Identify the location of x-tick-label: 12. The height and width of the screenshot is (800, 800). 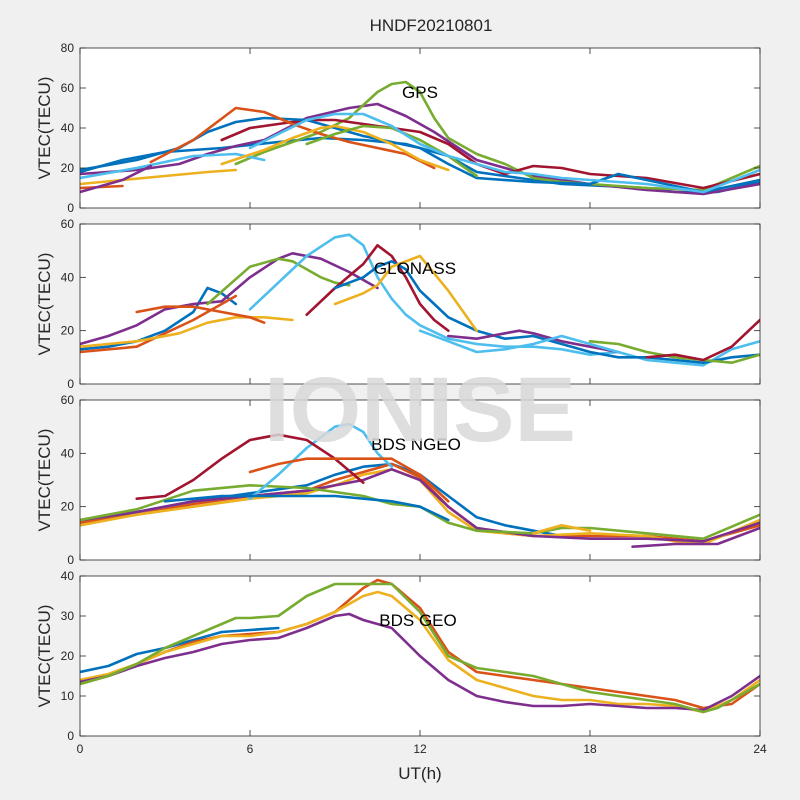
(420, 749).